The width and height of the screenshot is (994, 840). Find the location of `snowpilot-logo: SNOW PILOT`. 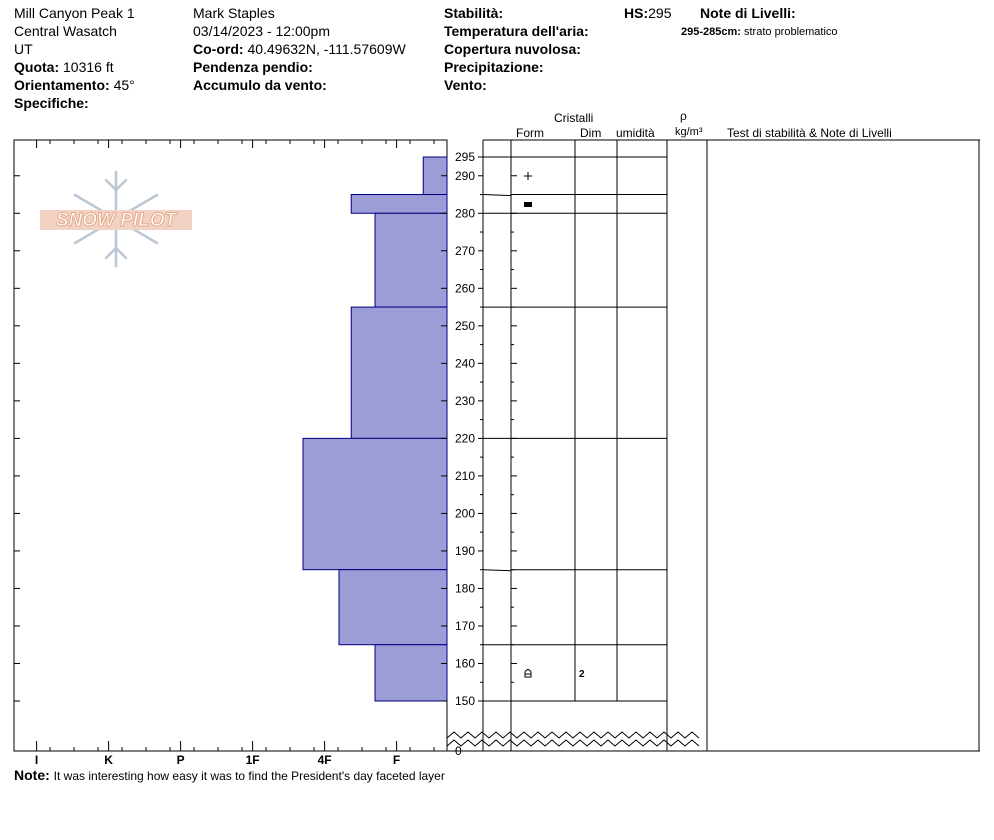

snowpilot-logo: SNOW PILOT is located at coordinates (116, 219).